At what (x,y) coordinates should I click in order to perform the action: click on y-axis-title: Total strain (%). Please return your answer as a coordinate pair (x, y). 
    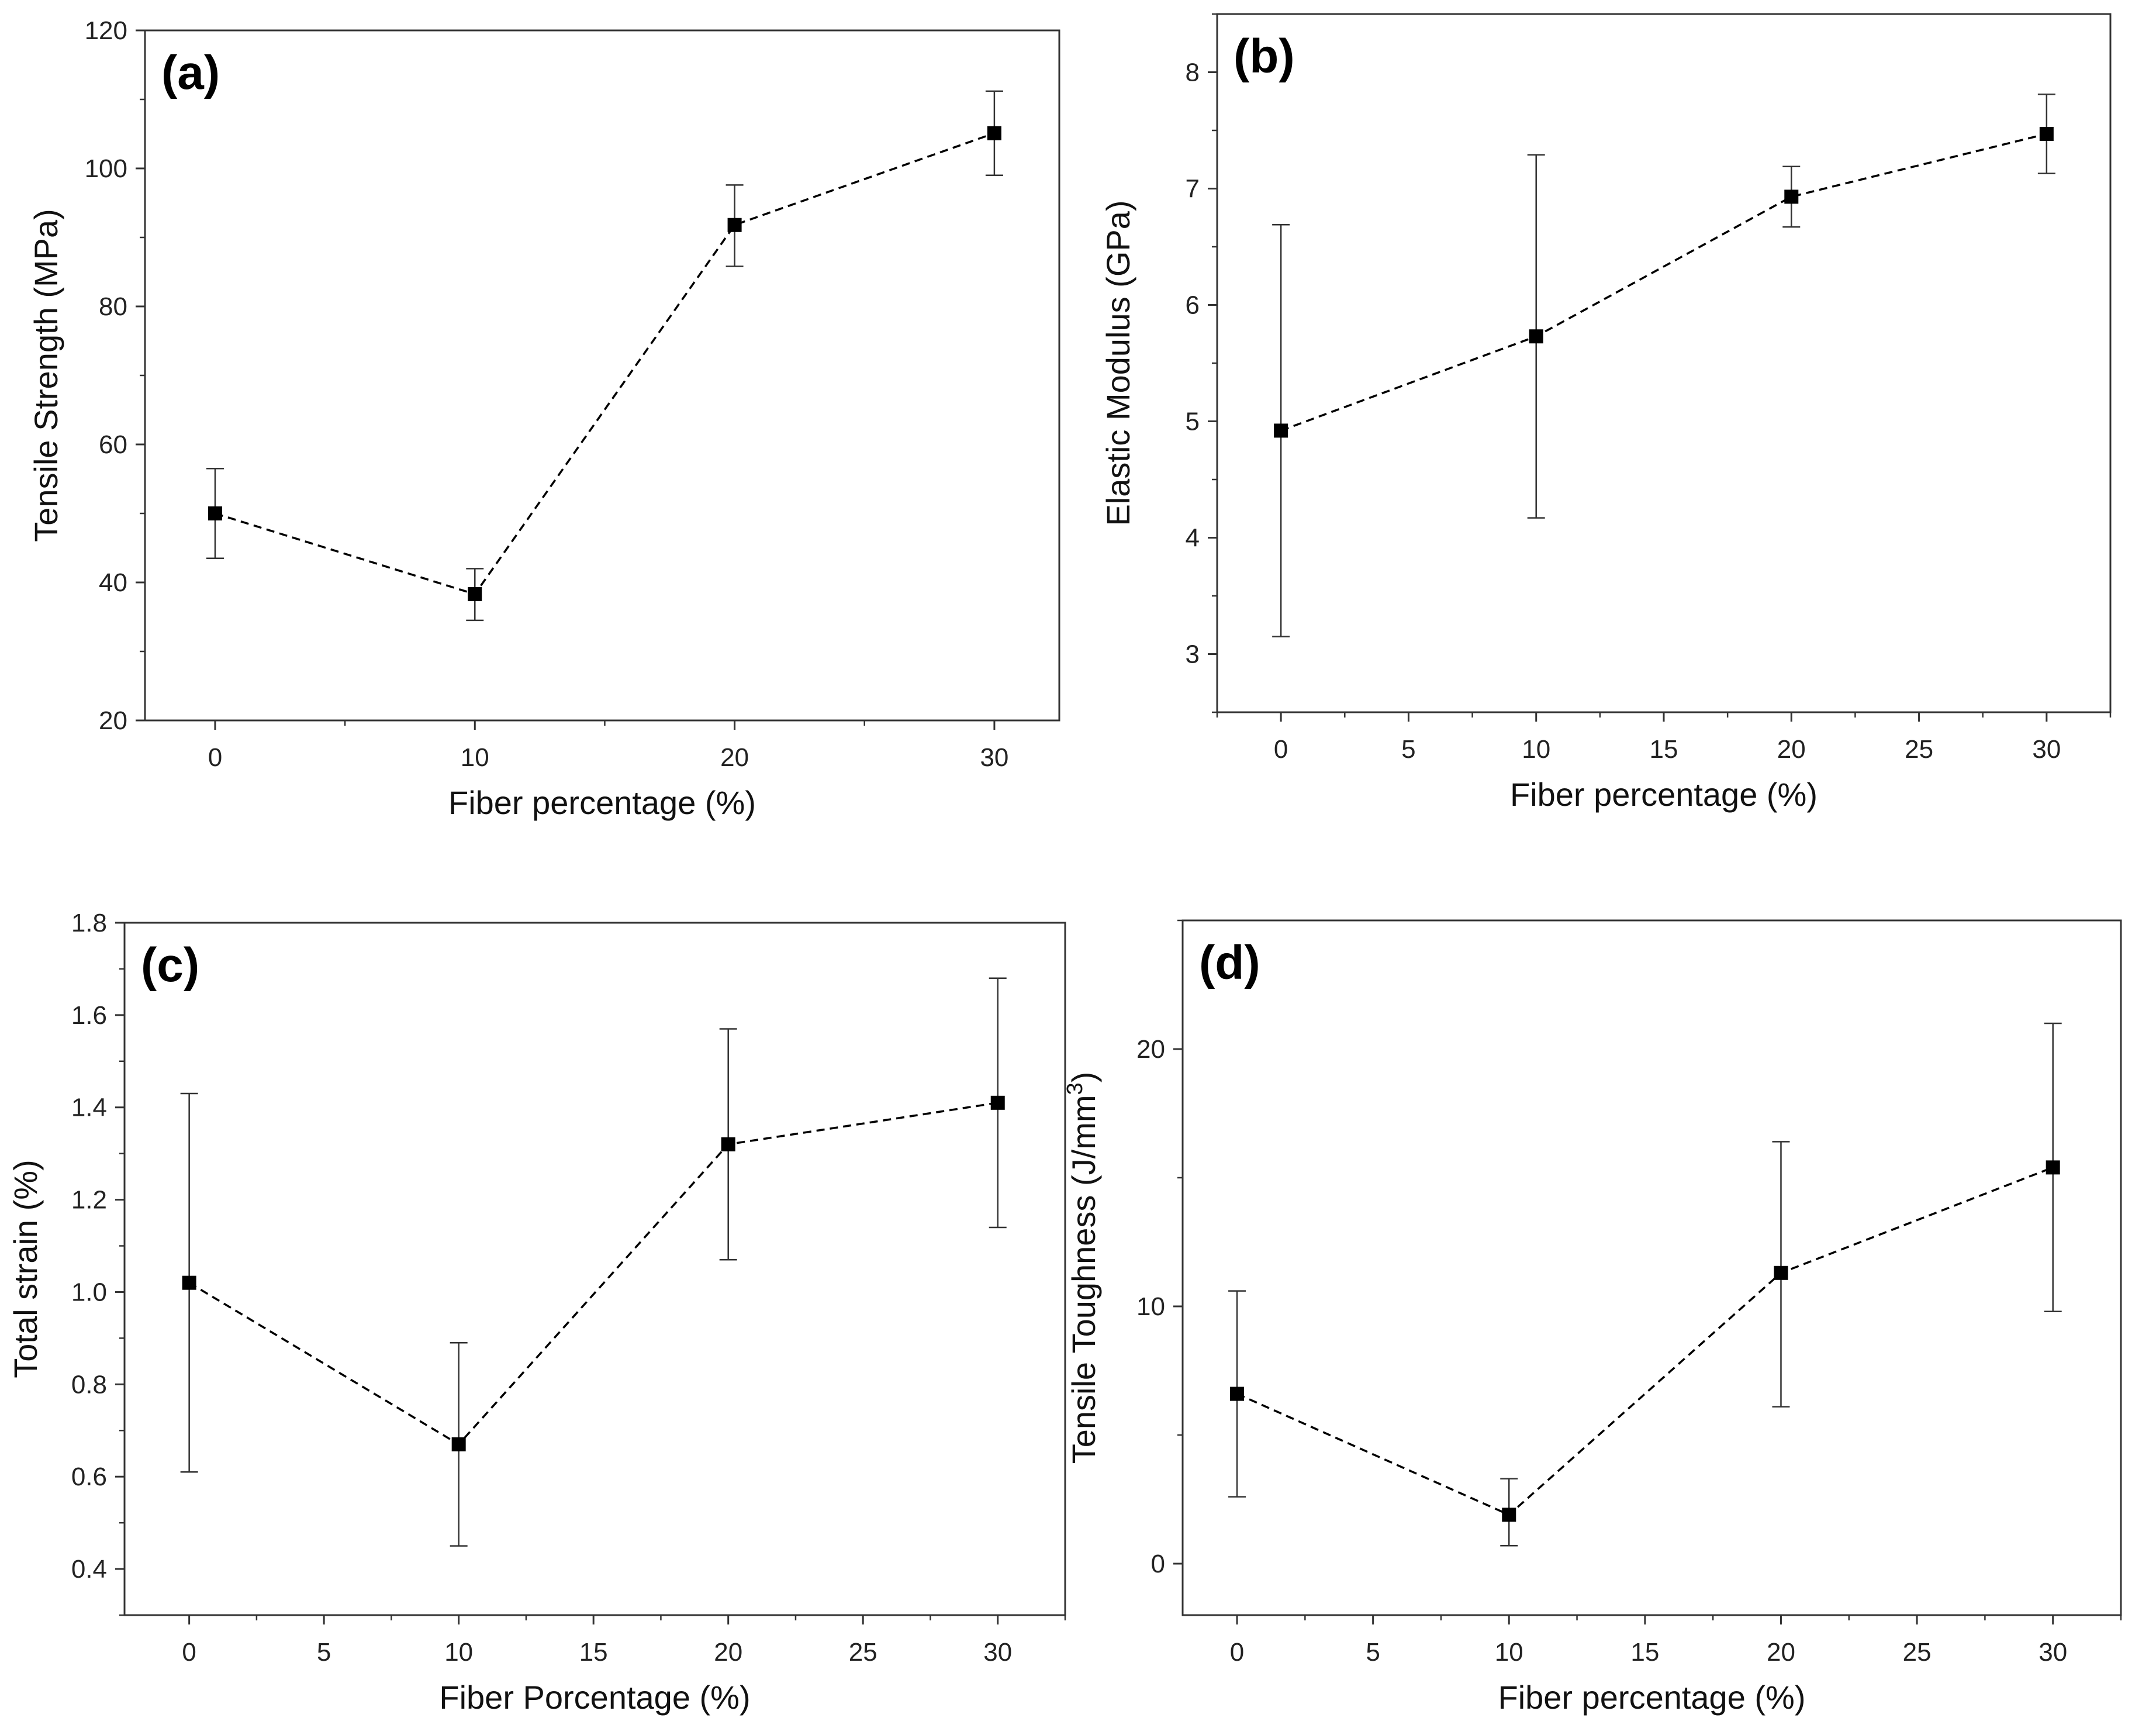
    Looking at the image, I should click on (26, 1269).